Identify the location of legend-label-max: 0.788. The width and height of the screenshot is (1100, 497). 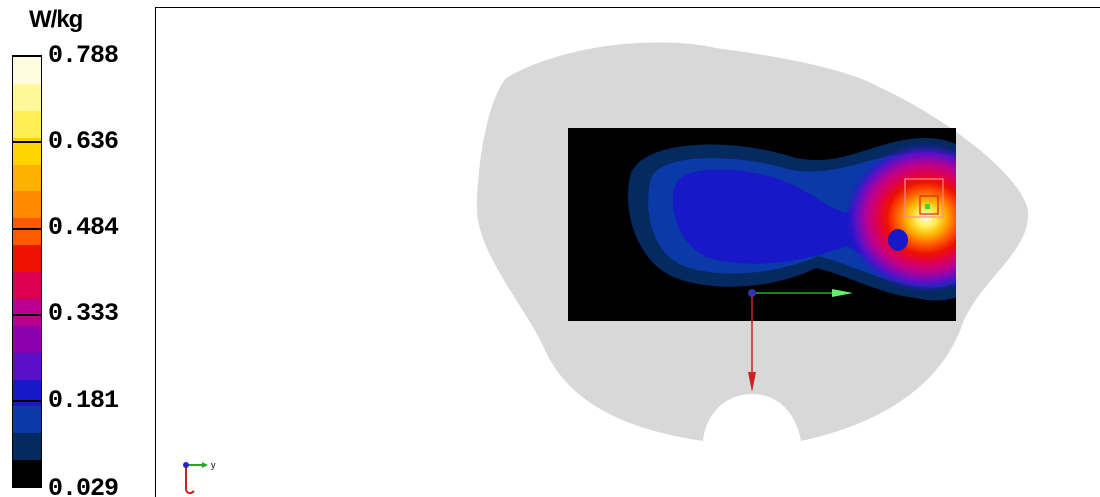
(83, 55).